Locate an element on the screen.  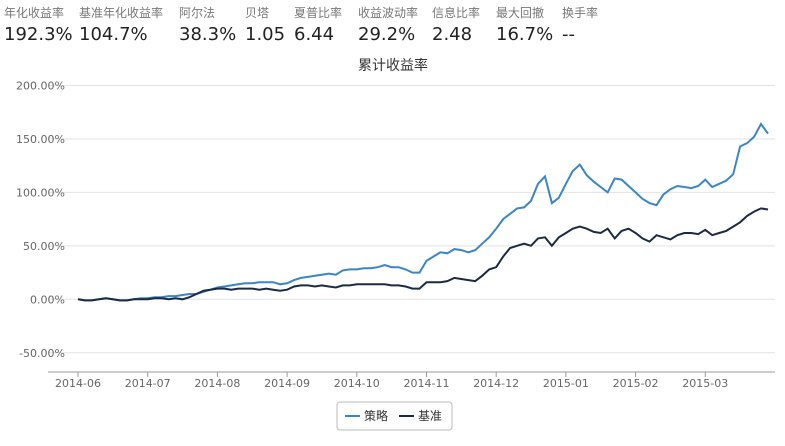
stat-value: 104.7% is located at coordinates (113, 34).